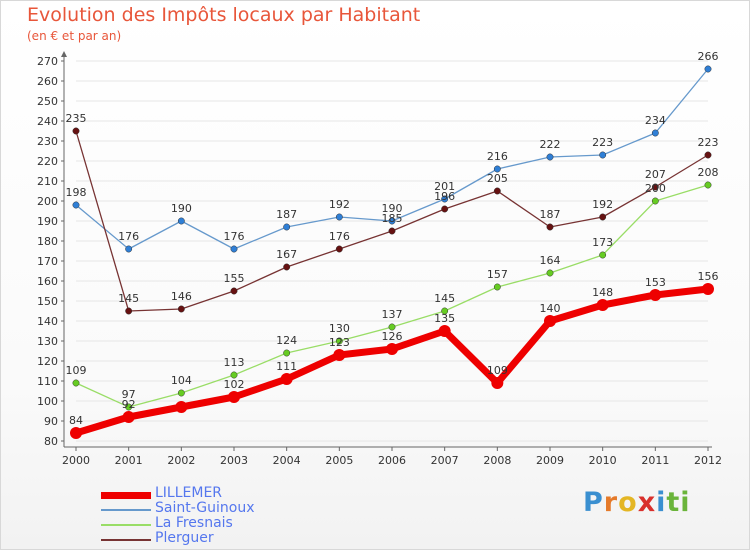 This screenshot has width=750, height=551. Describe the element at coordinates (64, 54) in the screenshot. I see `y-axis-arrow` at that location.